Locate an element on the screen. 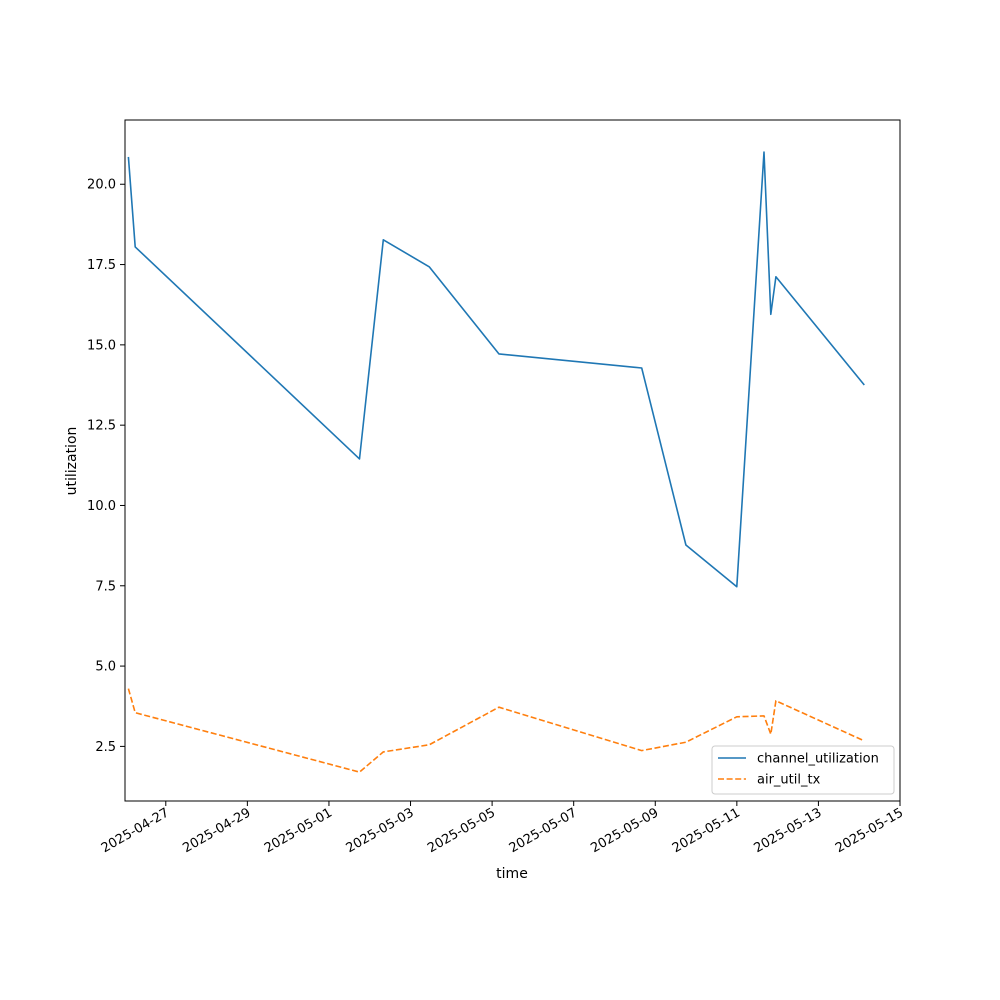 The height and width of the screenshot is (1000, 1000). legend-box is located at coordinates (803, 770).